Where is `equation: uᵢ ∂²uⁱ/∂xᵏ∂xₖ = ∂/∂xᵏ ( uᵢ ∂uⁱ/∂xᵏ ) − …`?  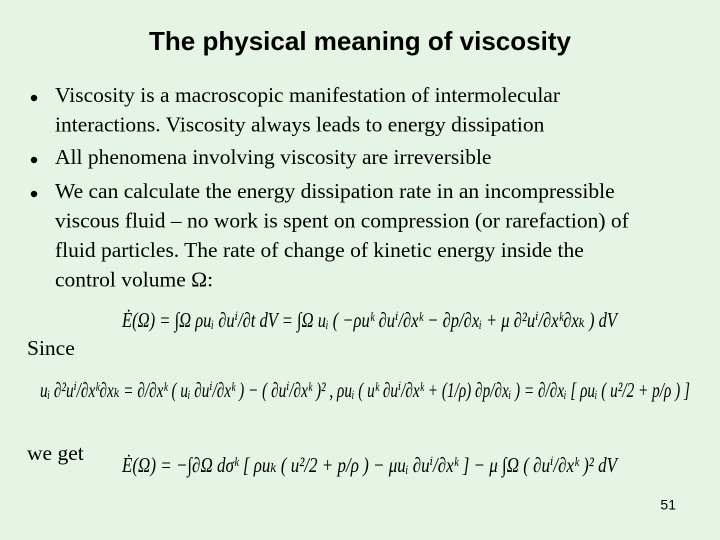
equation: uᵢ ∂²uⁱ/∂xᵏ∂xₖ = ∂/∂xᵏ ( uᵢ ∂uⁱ/∂xᵏ ) − … is located at coordinates (365, 390).